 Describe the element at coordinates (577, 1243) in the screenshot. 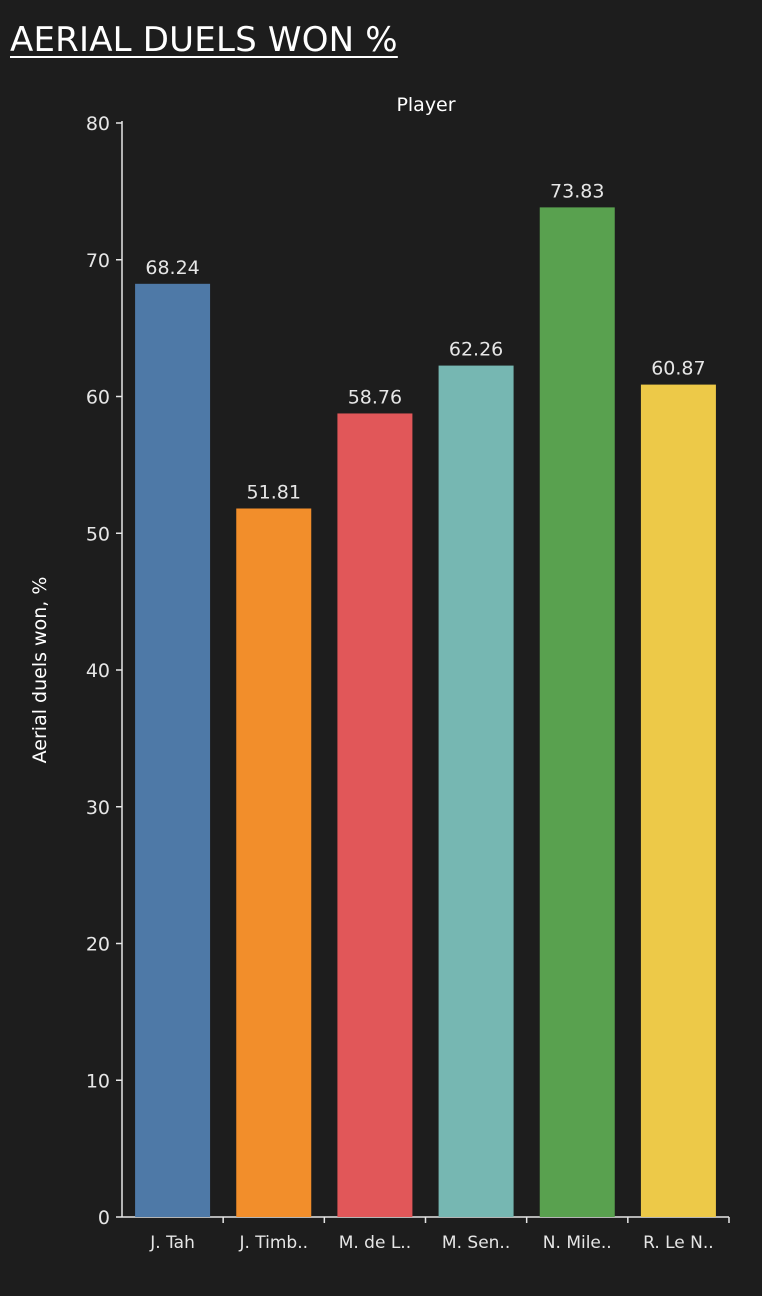

I see `x-tick-label: N. Mile..` at that location.